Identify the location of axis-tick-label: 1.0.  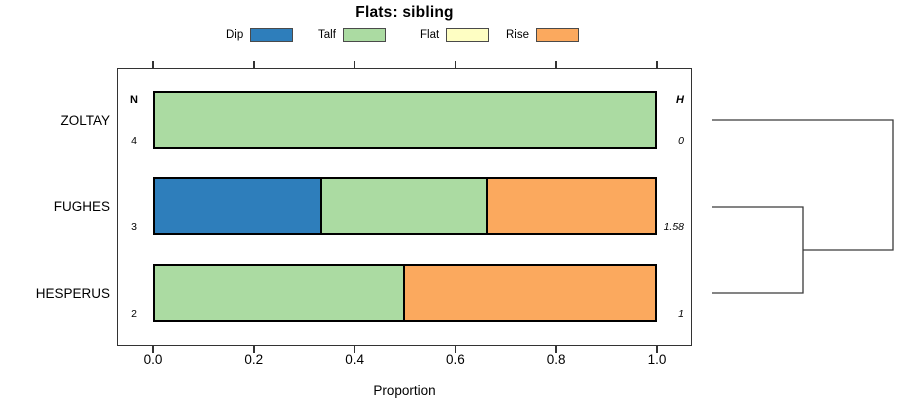
(657, 359).